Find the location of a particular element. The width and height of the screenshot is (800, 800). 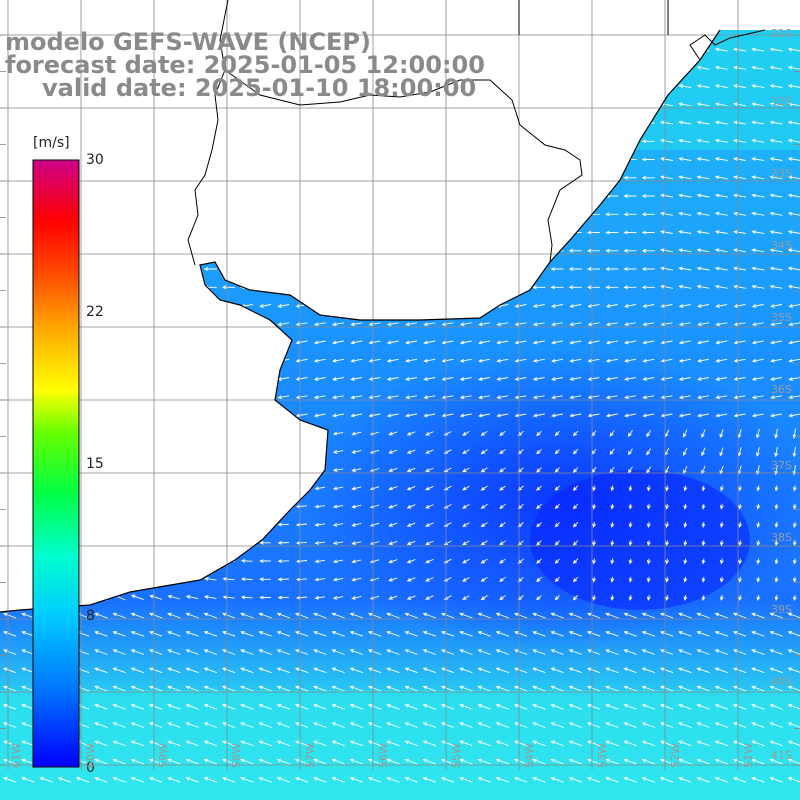

lat-label: 33S is located at coordinates (781, 173).